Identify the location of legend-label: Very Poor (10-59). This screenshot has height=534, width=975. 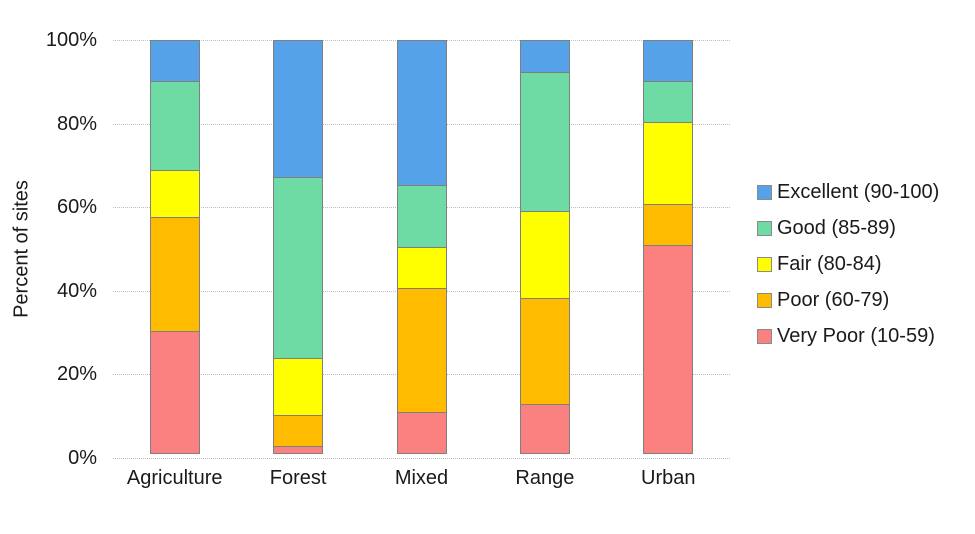
(856, 335).